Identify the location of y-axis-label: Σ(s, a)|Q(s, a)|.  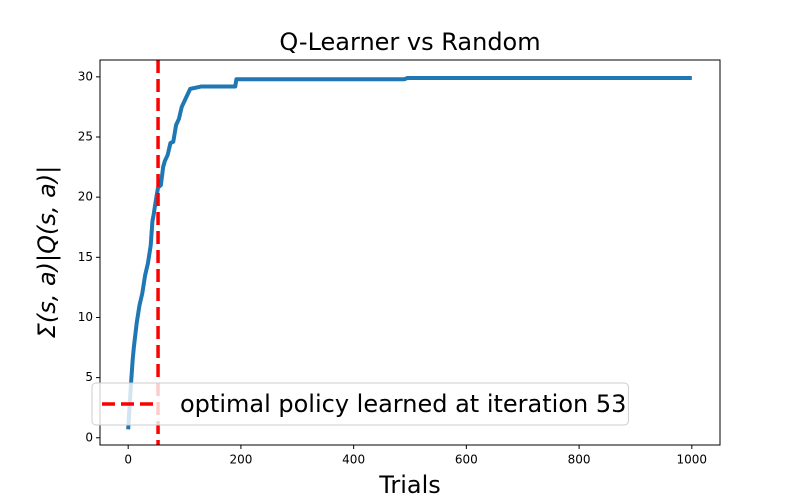
(47, 252).